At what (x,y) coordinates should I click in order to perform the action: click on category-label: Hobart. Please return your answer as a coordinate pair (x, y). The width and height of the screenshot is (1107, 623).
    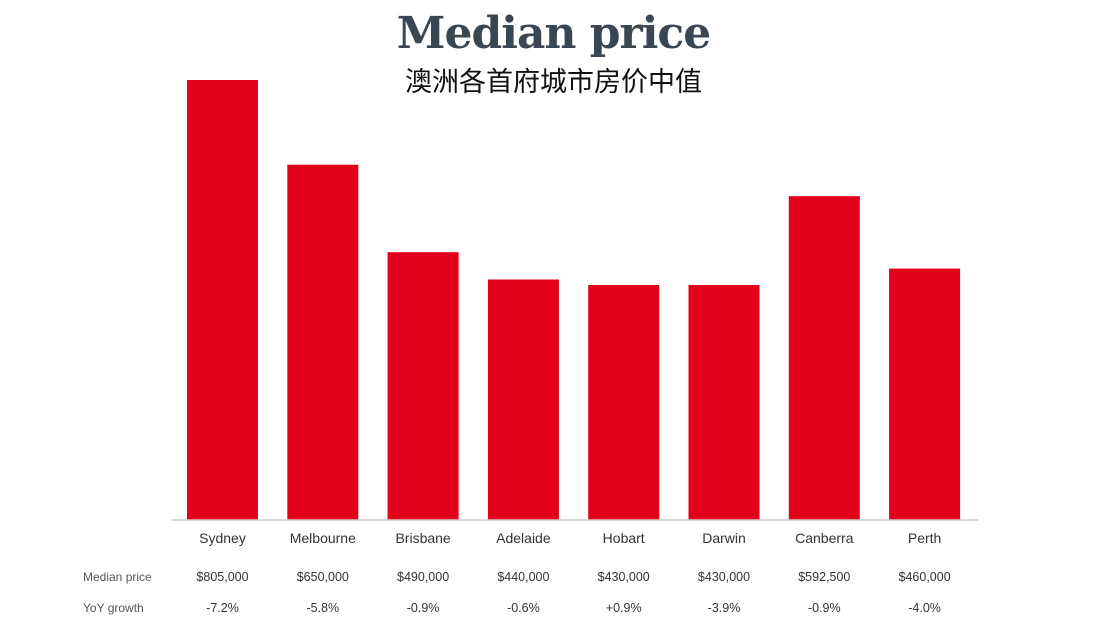
    Looking at the image, I should click on (624, 538).